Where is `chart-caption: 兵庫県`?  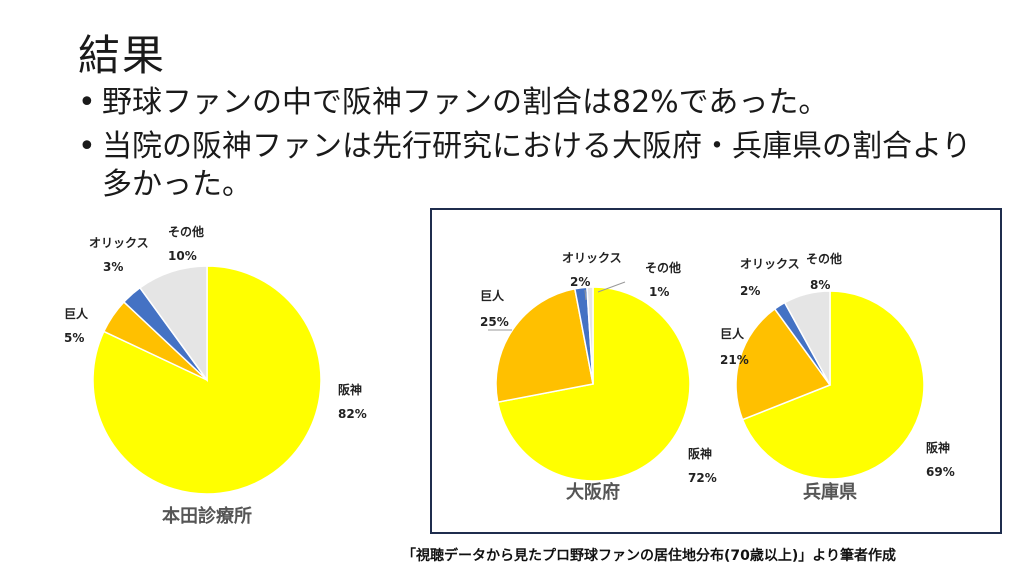
chart-caption: 兵庫県 is located at coordinates (830, 492).